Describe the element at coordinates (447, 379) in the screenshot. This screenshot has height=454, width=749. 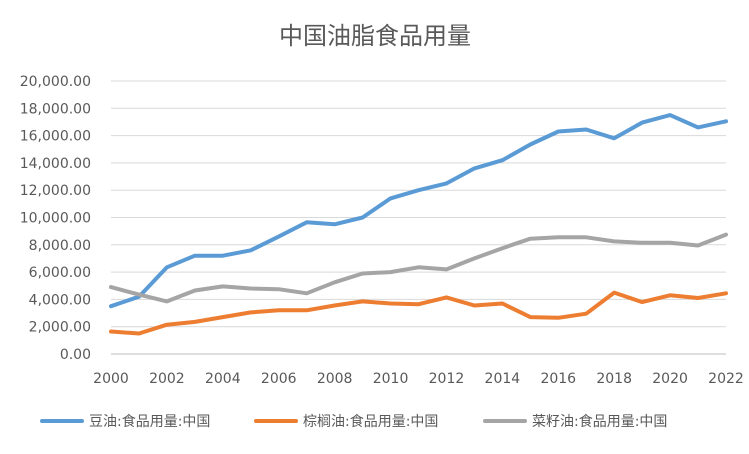
I see `x-tick-label: 2012` at that location.